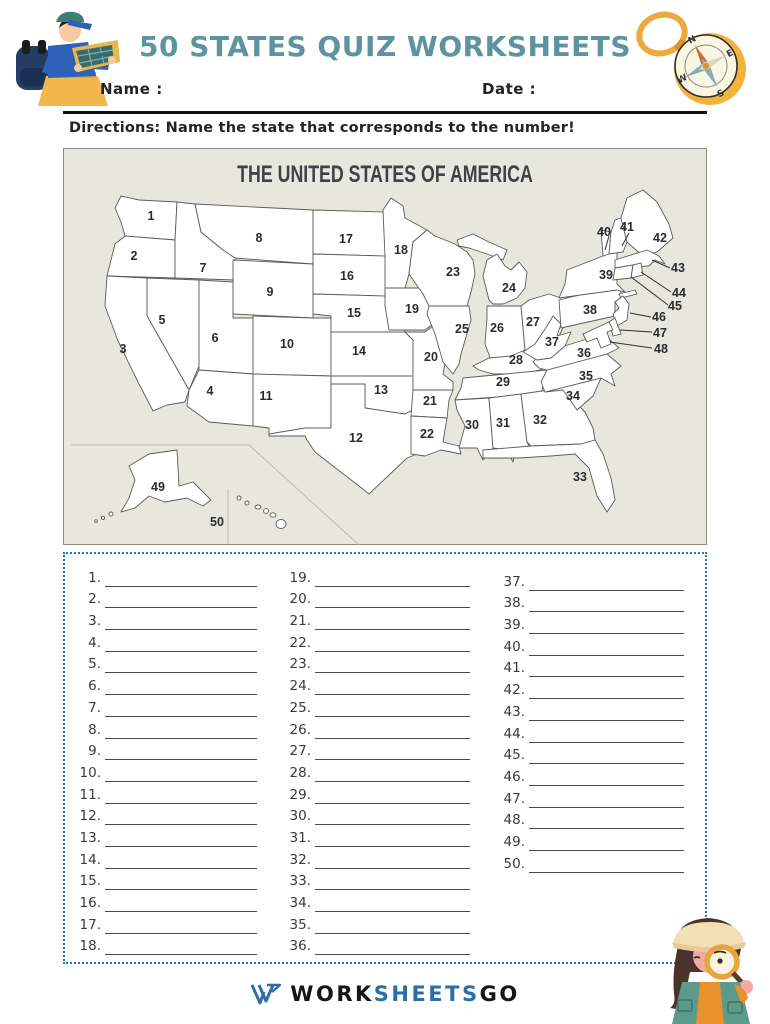 This screenshot has height=1024, width=770. I want to click on answer-row: 16., so click(168, 901).